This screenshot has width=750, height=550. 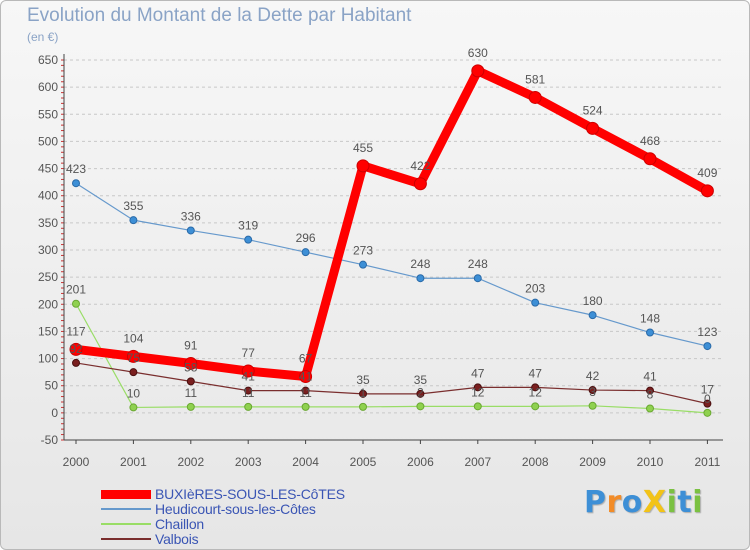 What do you see at coordinates (133, 462) in the screenshot?
I see `x-tick-label: 2001` at bounding box center [133, 462].